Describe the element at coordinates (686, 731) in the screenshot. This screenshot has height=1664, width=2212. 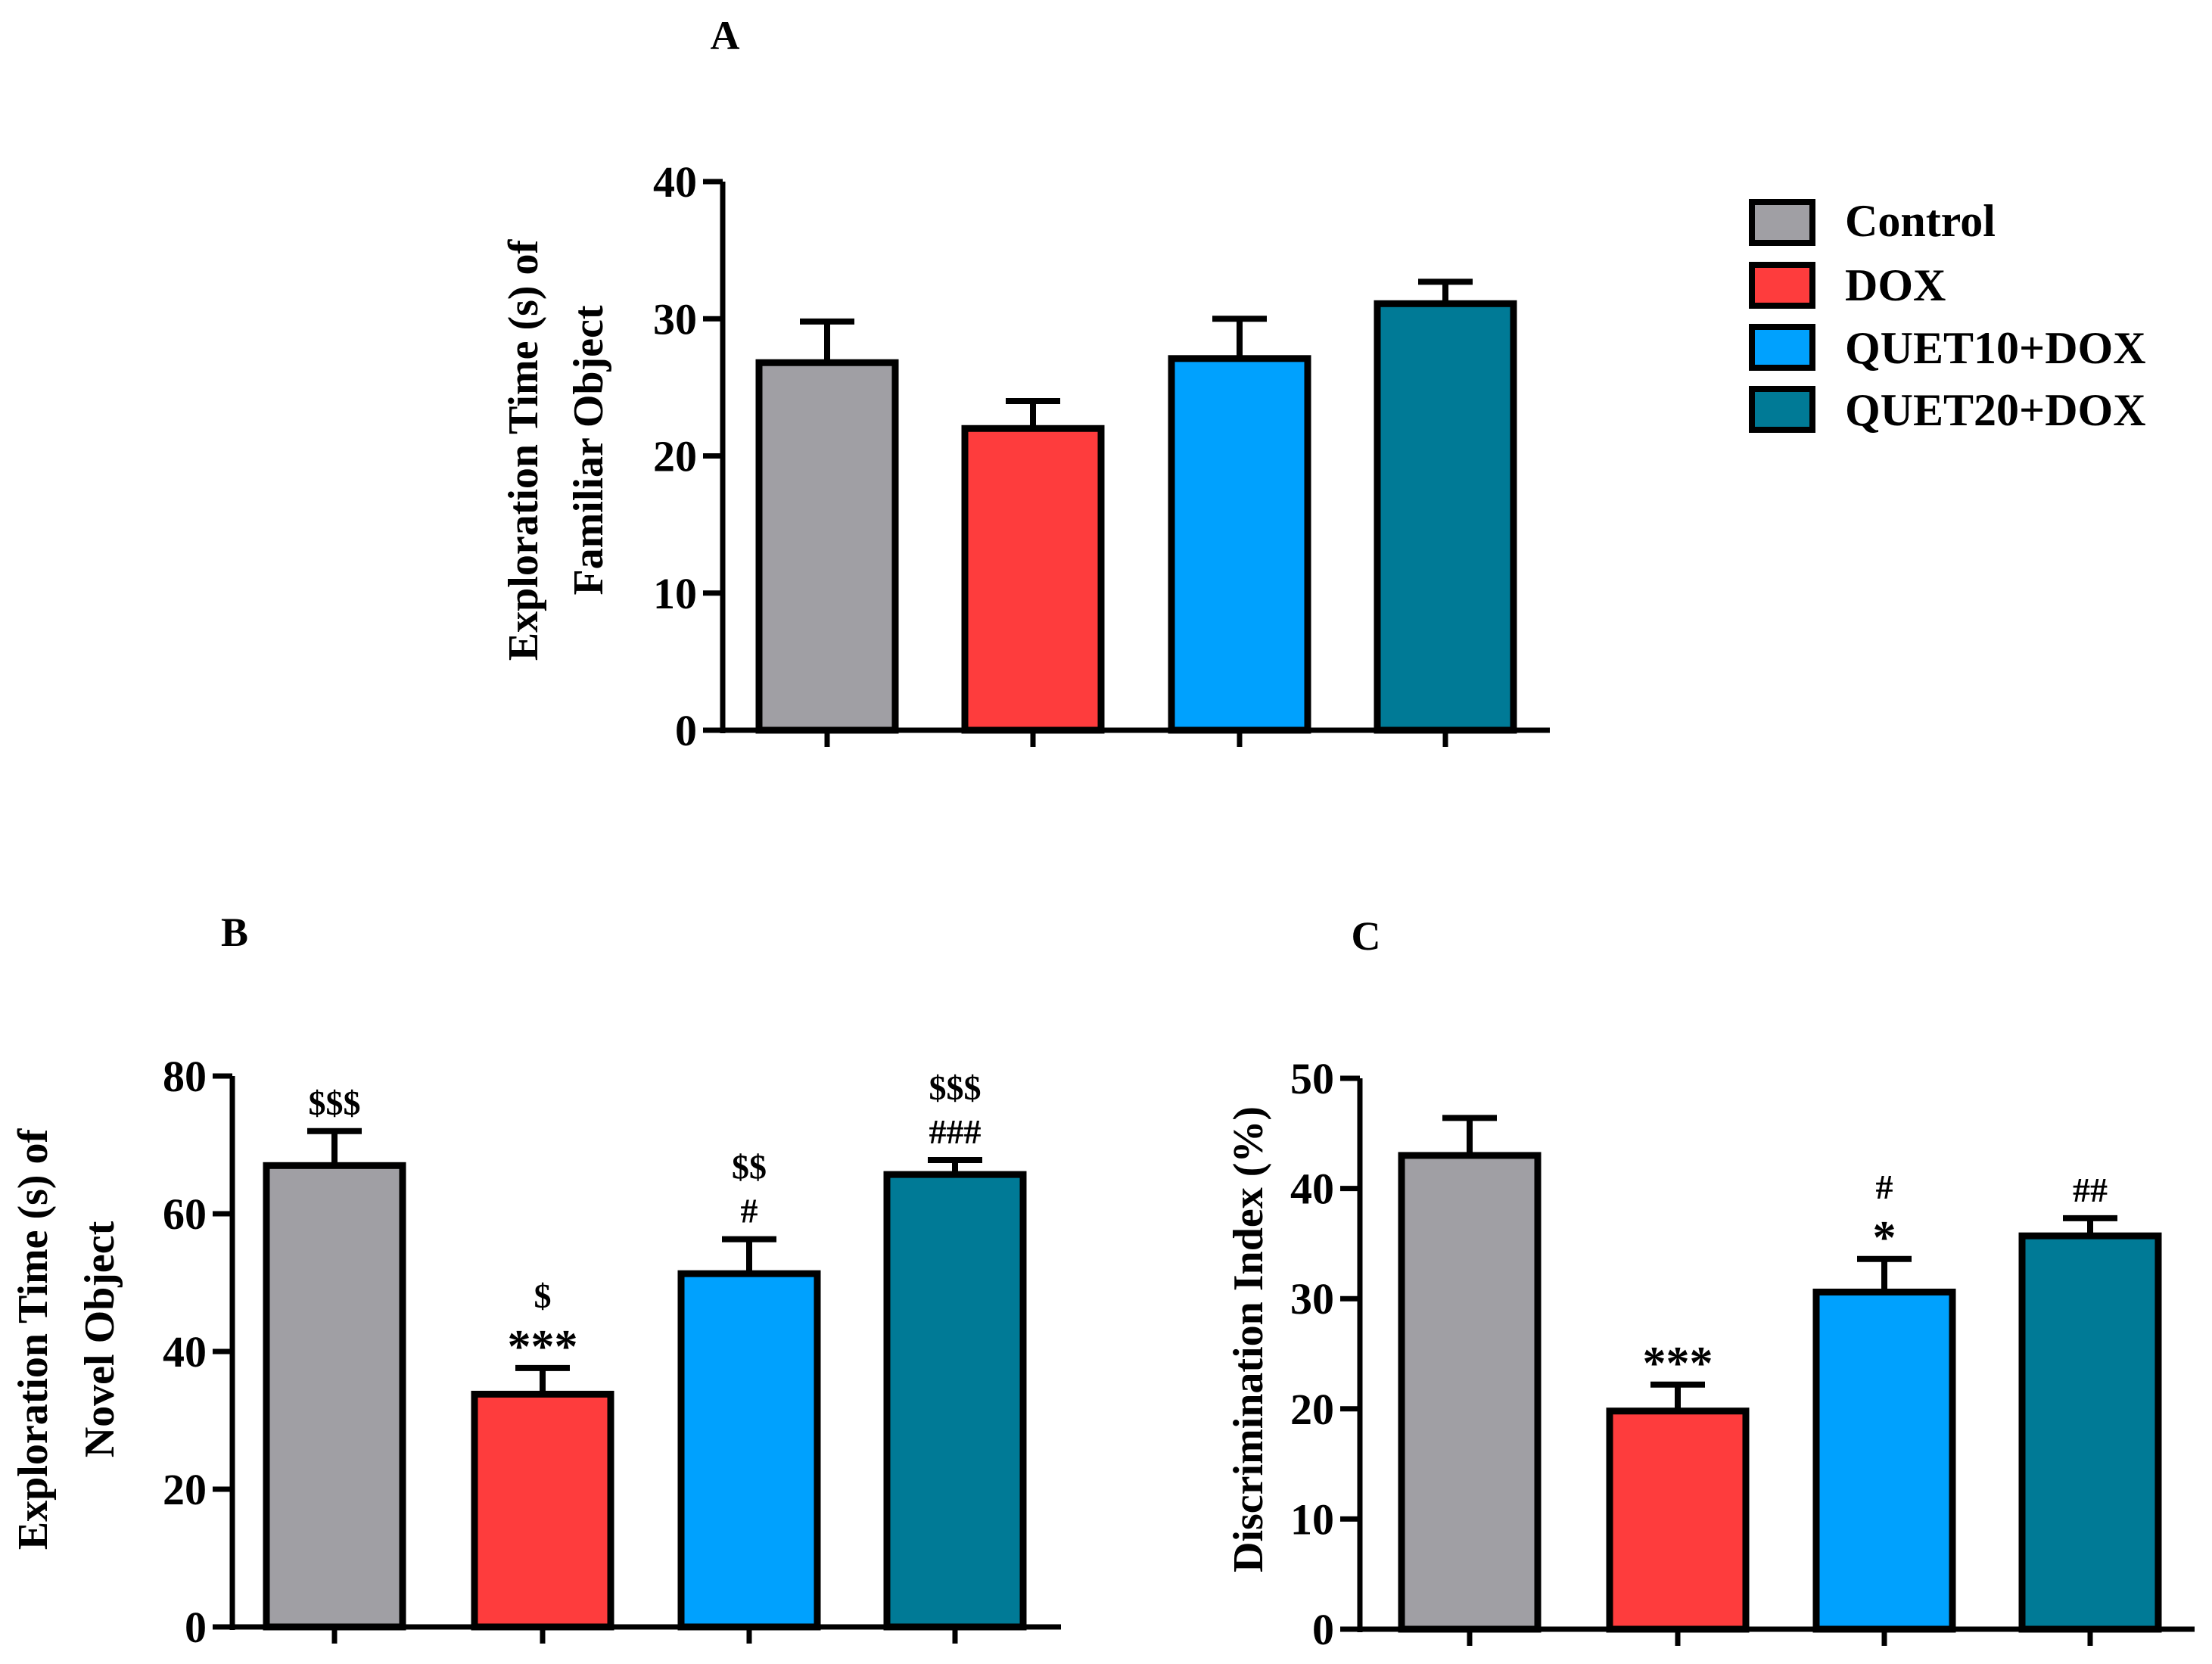
I see `chart-a-ytick-label-0: 0` at that location.